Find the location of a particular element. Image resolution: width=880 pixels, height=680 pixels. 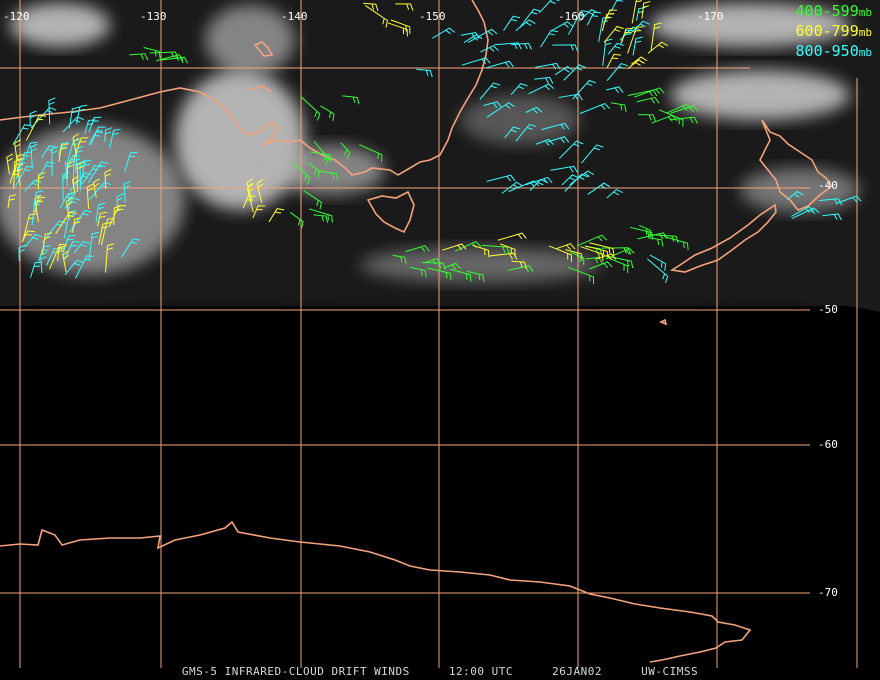

new-zealand-north-island is located at coordinates (796, 165).